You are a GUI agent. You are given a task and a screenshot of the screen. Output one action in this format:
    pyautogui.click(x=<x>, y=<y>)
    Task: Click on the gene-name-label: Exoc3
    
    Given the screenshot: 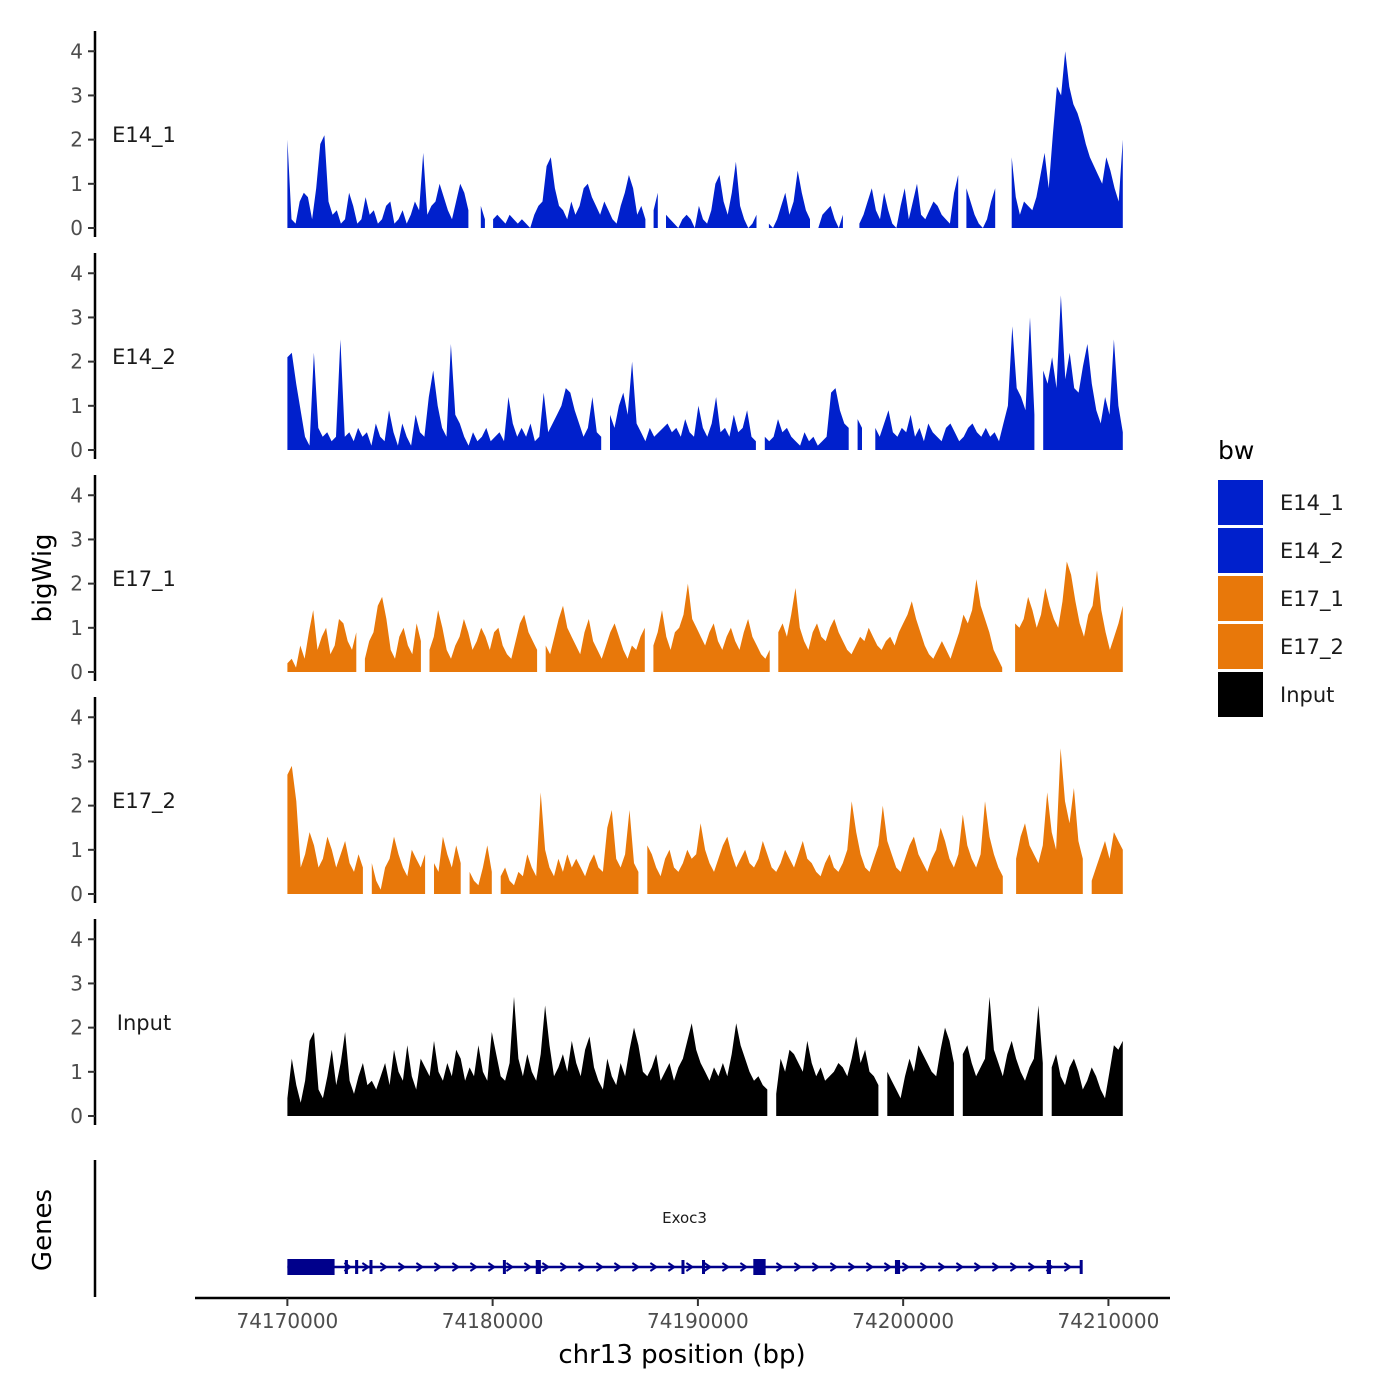 What is the action you would take?
    pyautogui.click(x=684, y=1218)
    